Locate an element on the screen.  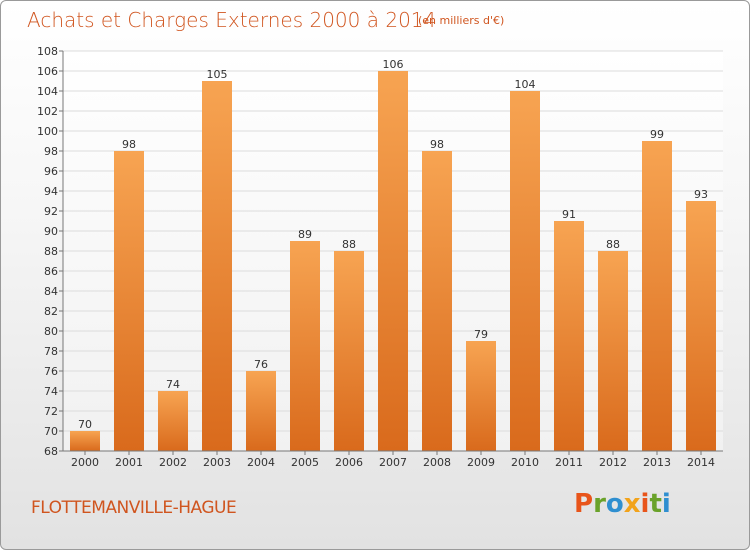
y-tick-label: 98 is located at coordinates (51, 151).